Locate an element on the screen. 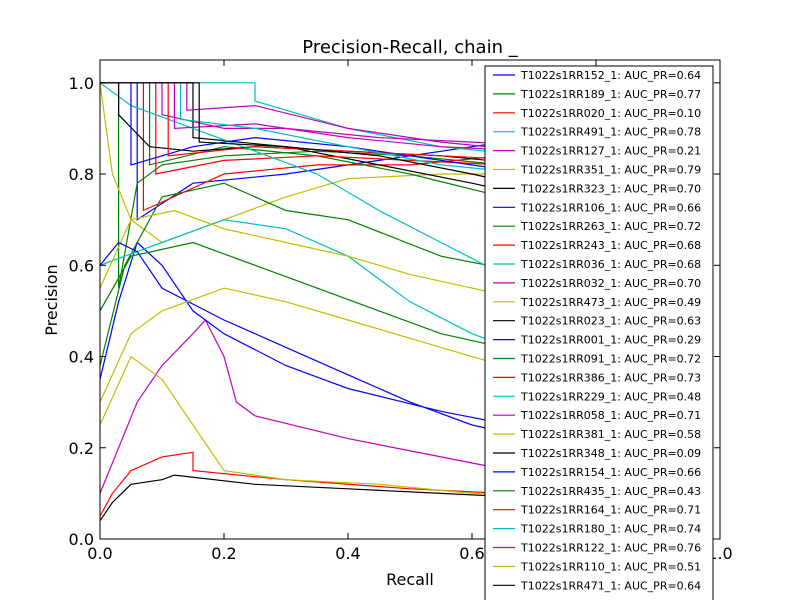  legend-entry: T1022s1RR386_1: AUC_PR=0.73 is located at coordinates (610, 377).